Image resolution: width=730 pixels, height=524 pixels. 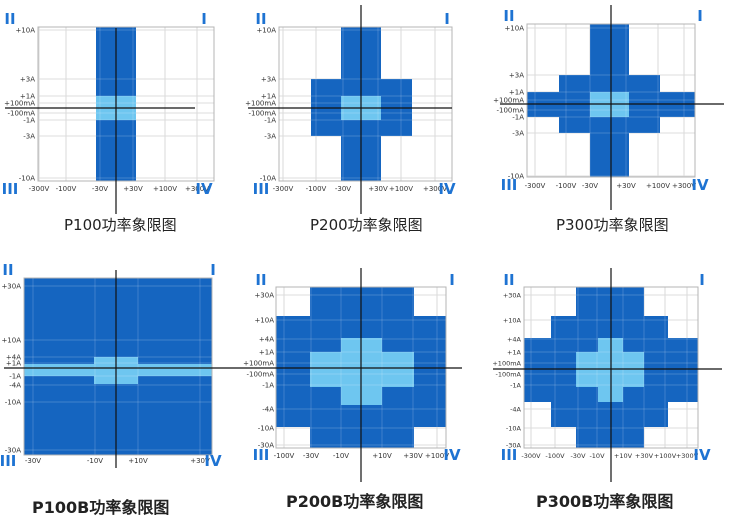 What do you see at coordinates (118, 370) in the screenshot?
I see `operating-region-light` at bounding box center [118, 370].